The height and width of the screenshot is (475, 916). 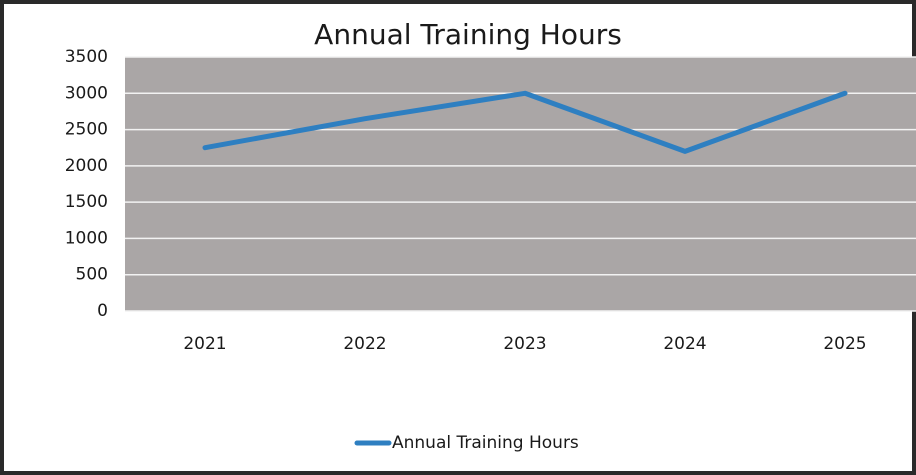 I want to click on x-tick-label: 2022, so click(x=364, y=344).